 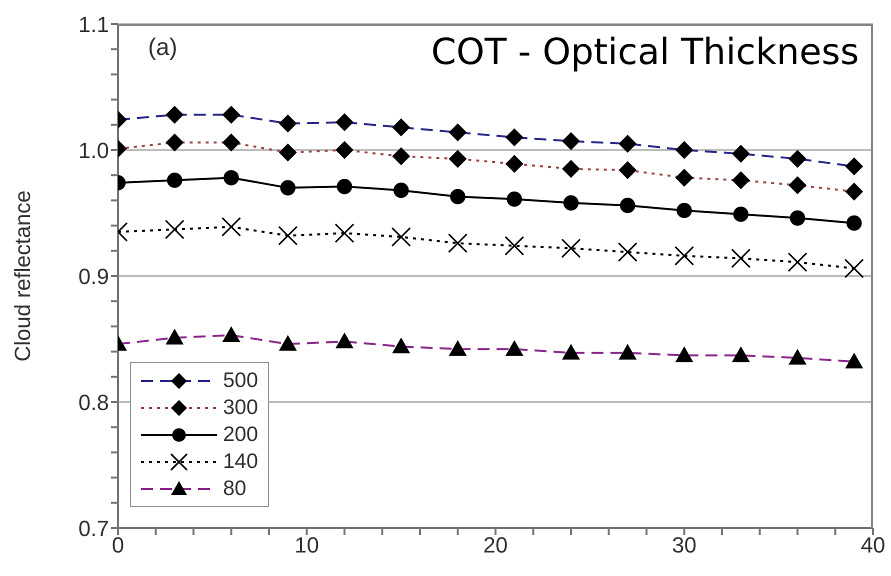 What do you see at coordinates (873, 545) in the screenshot?
I see `x-tick-label: 40` at bounding box center [873, 545].